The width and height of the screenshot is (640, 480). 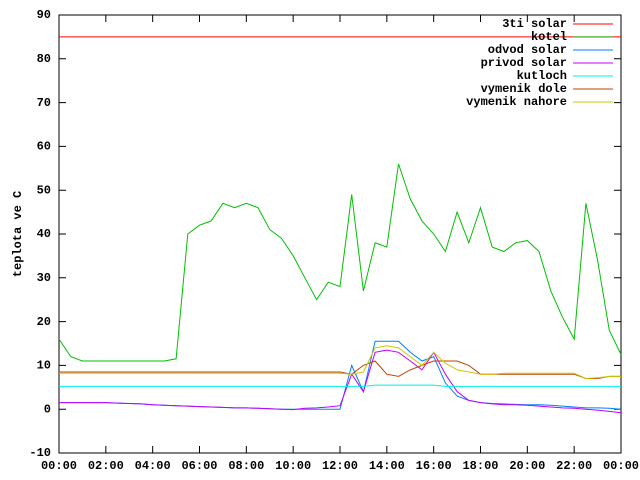 What do you see at coordinates (293, 466) in the screenshot?
I see `x-tick-label: 10:00` at bounding box center [293, 466].